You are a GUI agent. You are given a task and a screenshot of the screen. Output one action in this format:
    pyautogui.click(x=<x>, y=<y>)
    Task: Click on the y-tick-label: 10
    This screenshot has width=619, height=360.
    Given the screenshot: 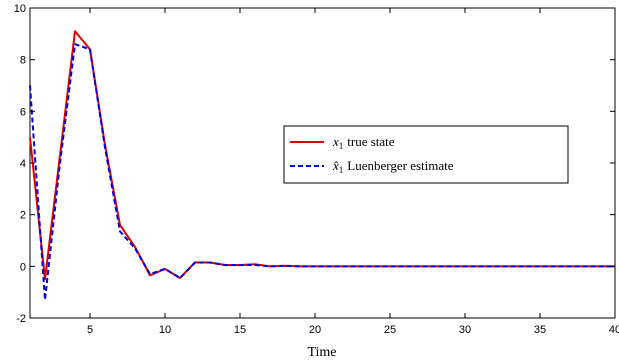 What is the action you would take?
    pyautogui.click(x=20, y=9)
    